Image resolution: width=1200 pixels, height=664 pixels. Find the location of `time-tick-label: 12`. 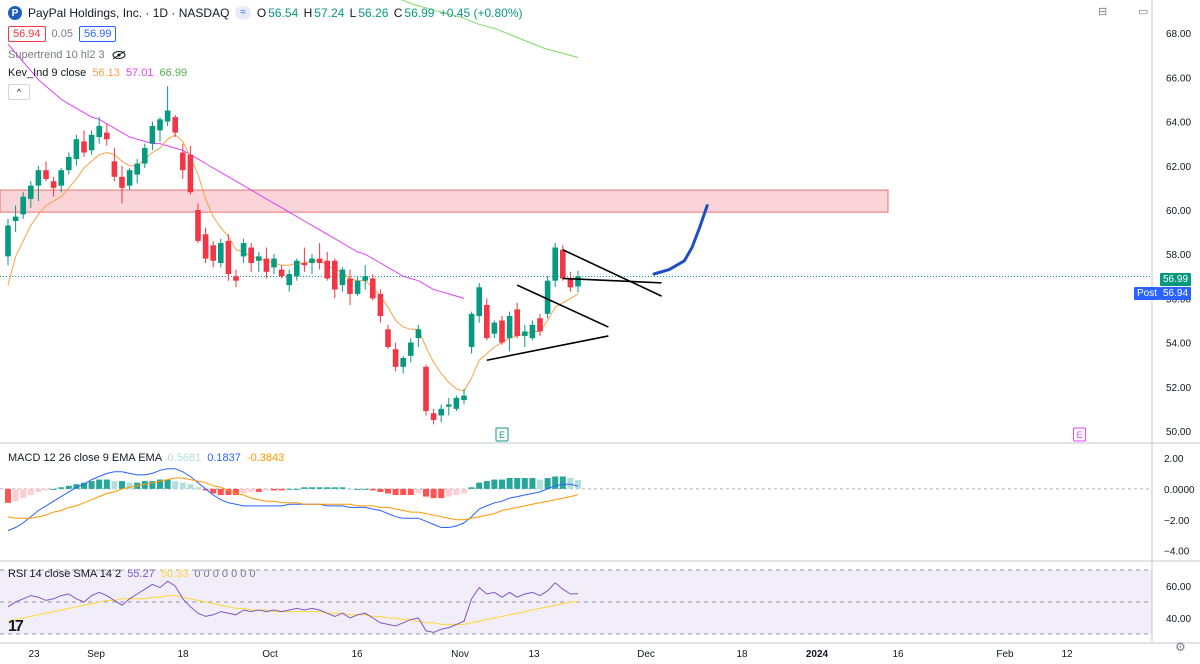

time-tick-label: 12 is located at coordinates (1067, 654).